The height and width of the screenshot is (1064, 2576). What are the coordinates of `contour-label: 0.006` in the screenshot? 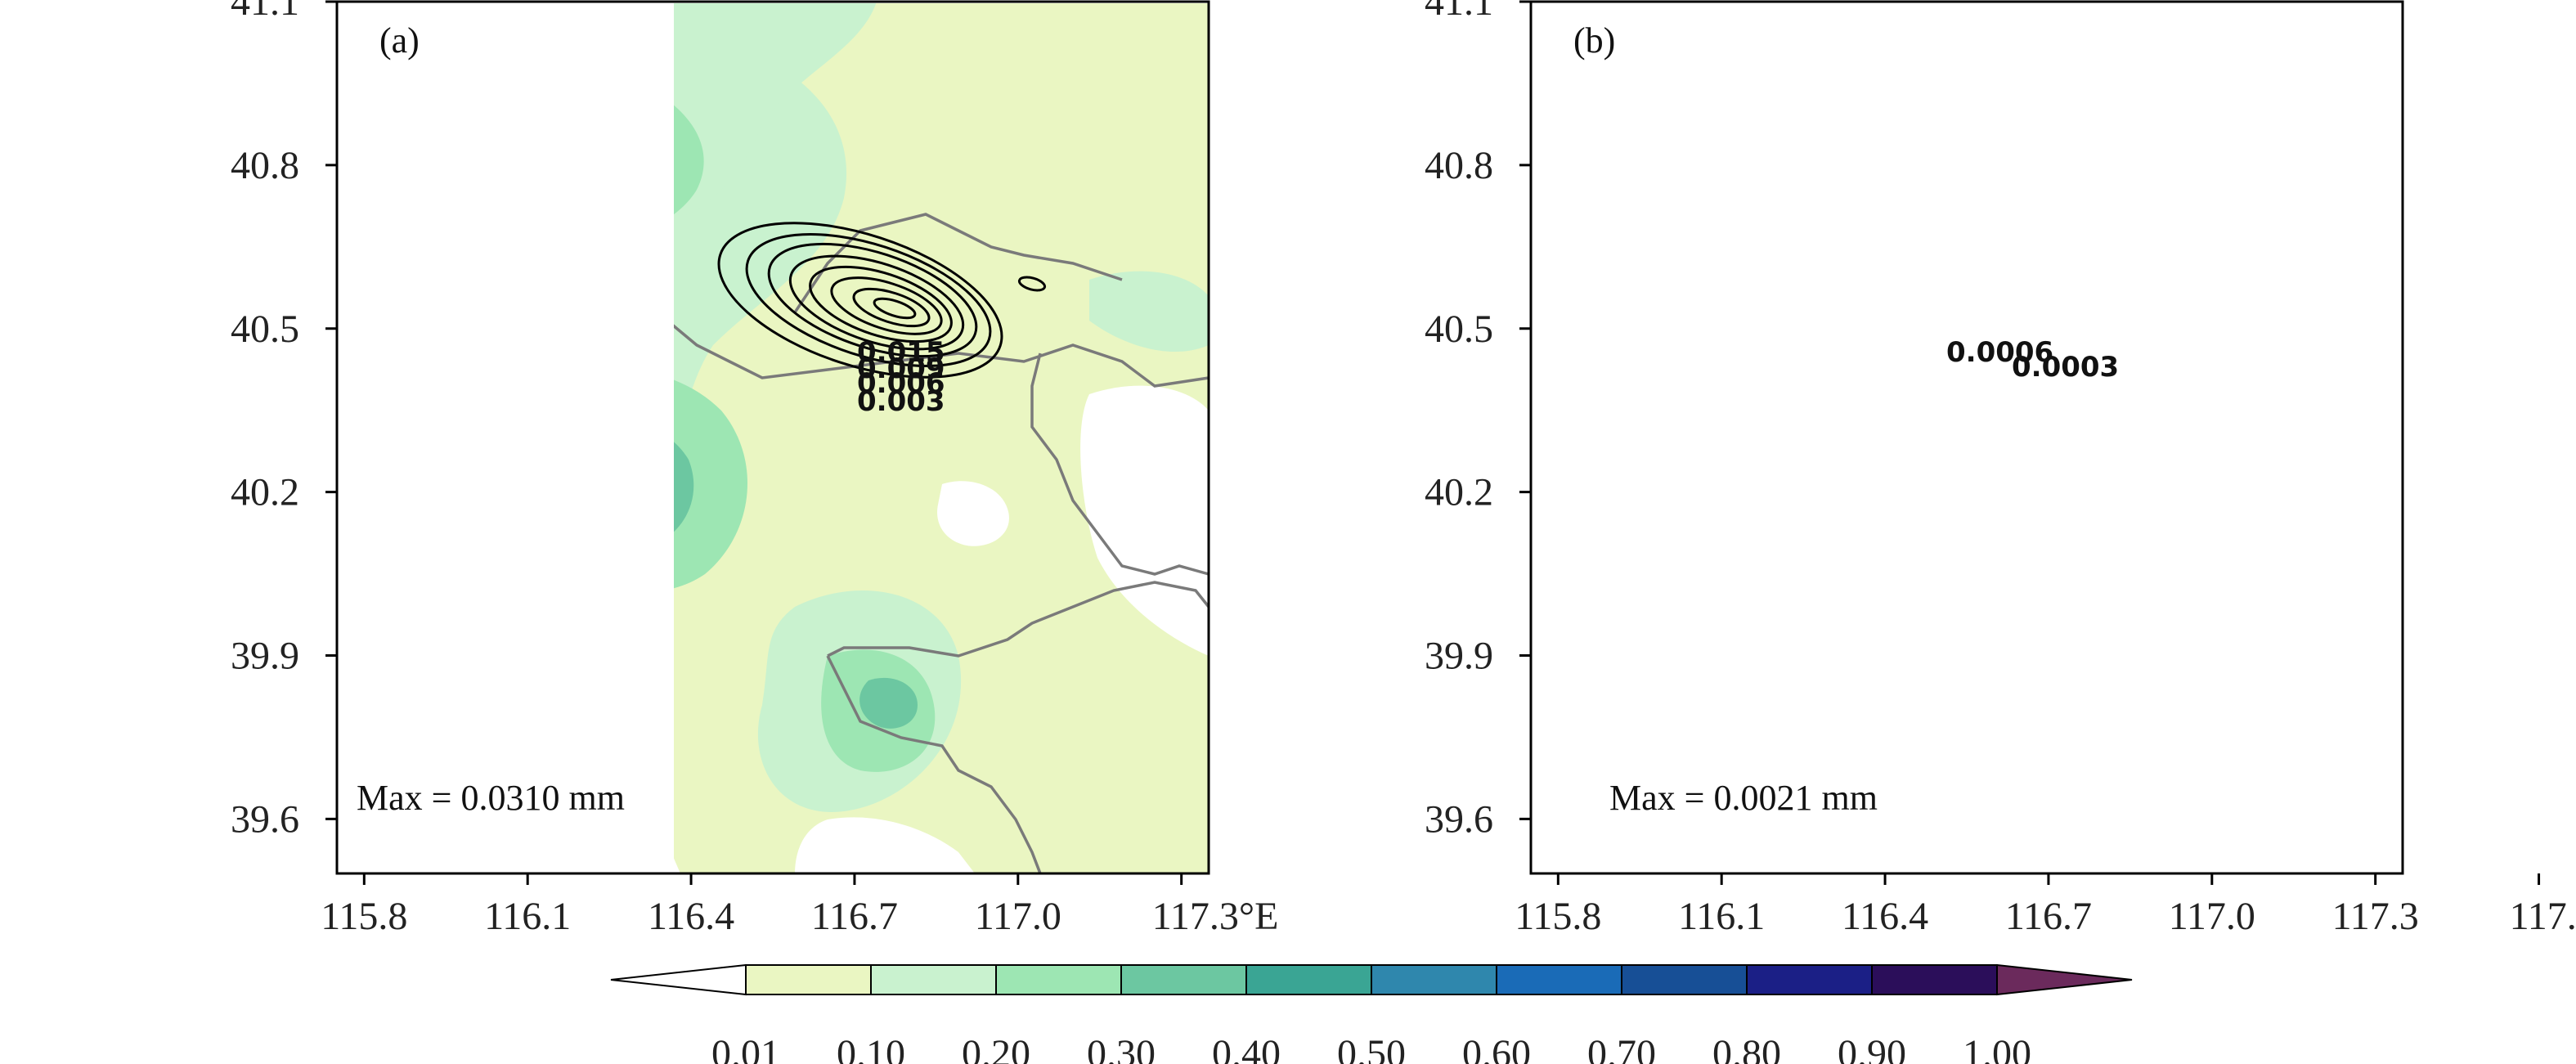 It's located at (901, 383).